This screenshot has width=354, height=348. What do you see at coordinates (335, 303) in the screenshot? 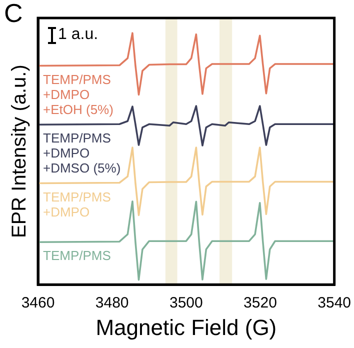
I see `x-tick-label: 3540` at bounding box center [335, 303].